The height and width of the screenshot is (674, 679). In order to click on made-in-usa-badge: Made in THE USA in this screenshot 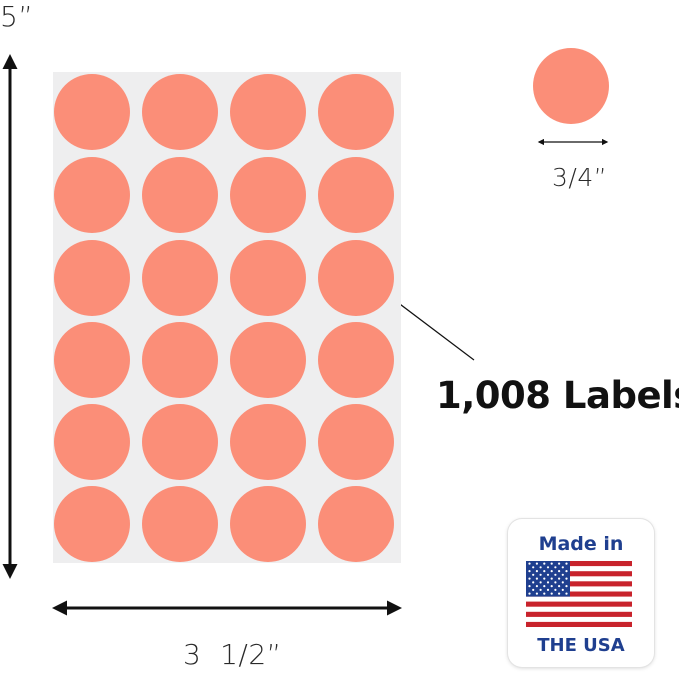, I will do `click(581, 593)`.